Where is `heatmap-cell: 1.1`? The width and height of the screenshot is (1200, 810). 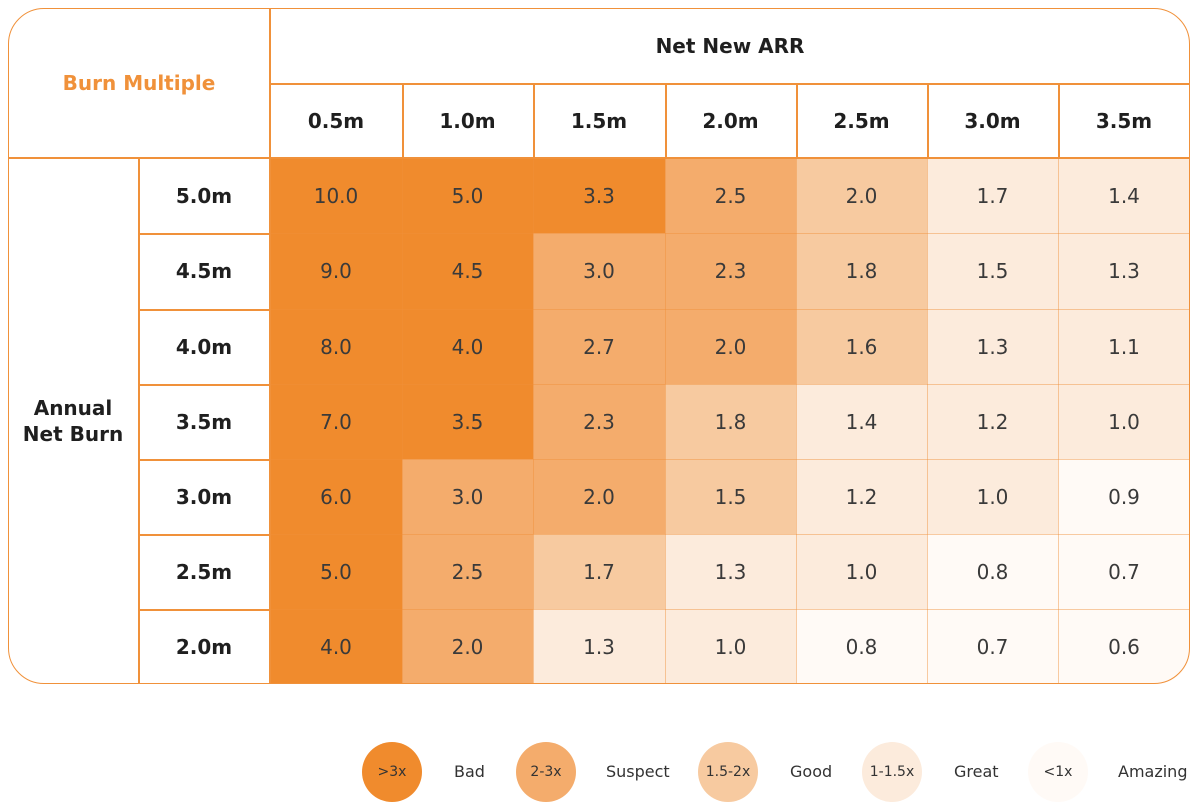
heatmap-cell: 1.1 is located at coordinates (1124, 346).